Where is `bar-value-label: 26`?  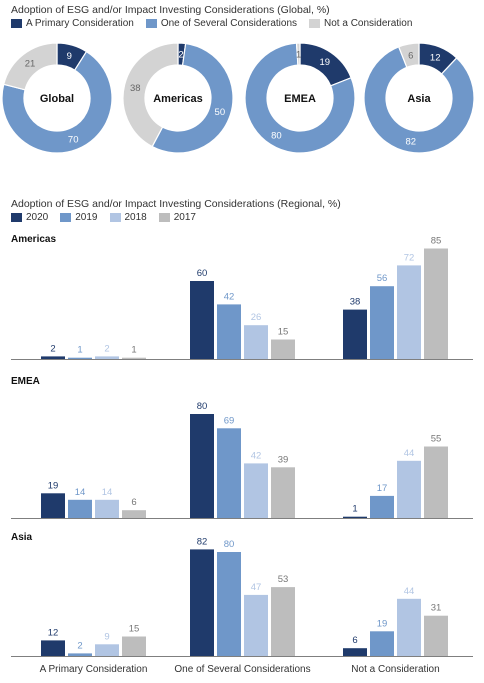
bar-value-label: 26 is located at coordinates (256, 317).